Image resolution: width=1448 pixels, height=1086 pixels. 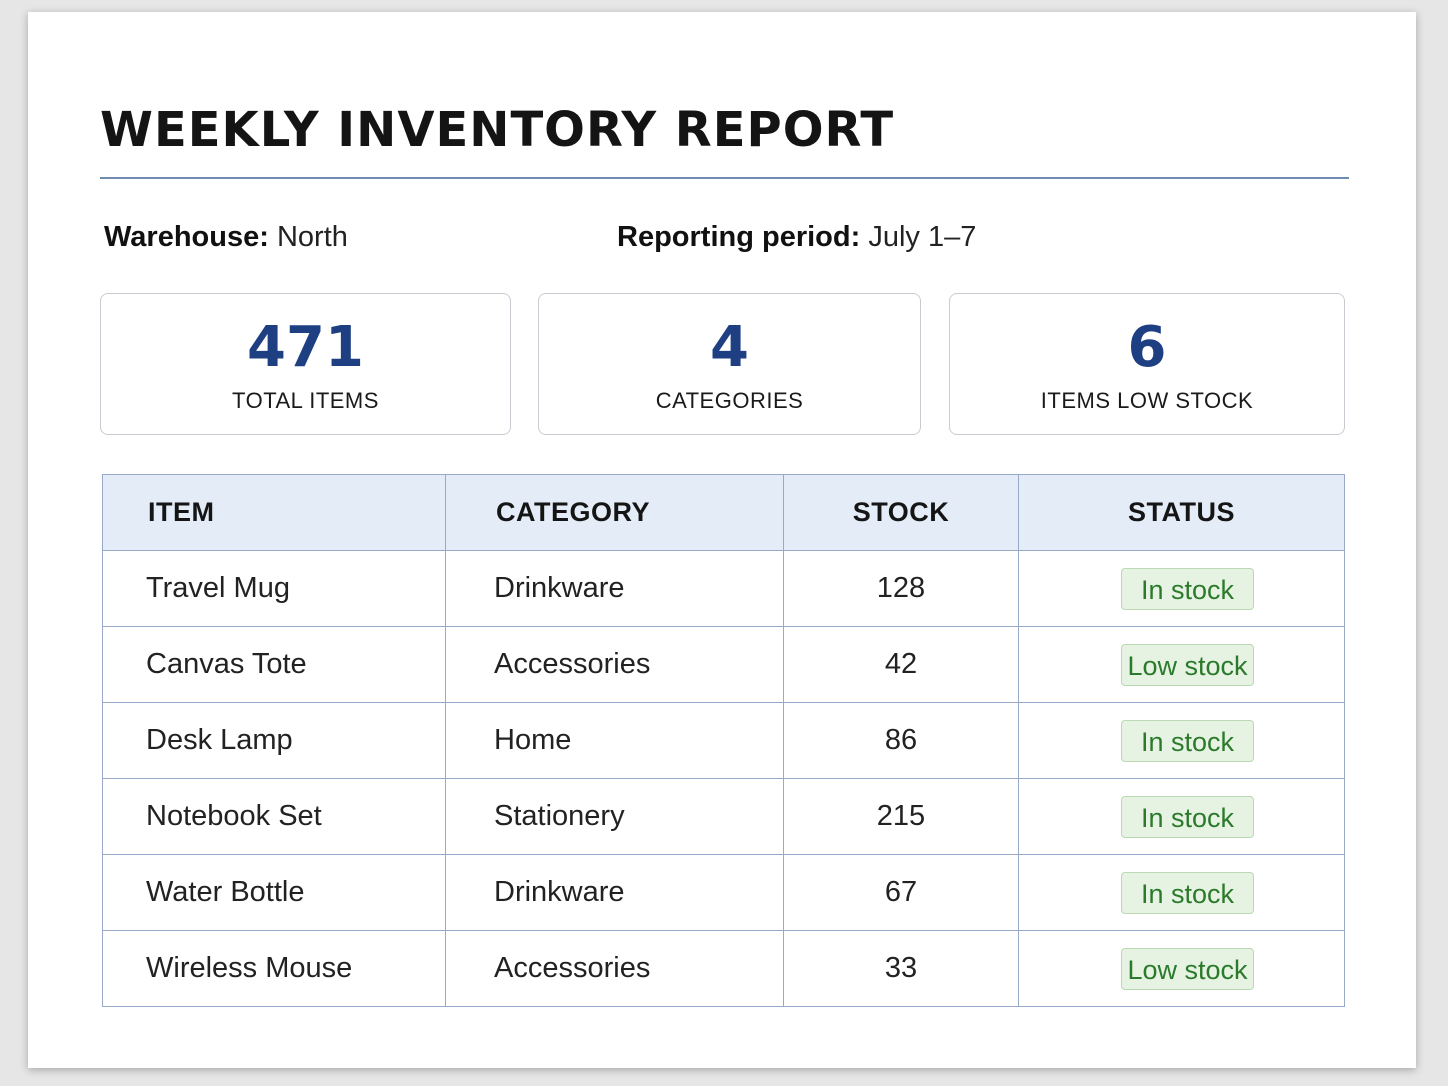 I want to click on table-row: Notebook Set Stationery 215 In stock, so click(x=723, y=816).